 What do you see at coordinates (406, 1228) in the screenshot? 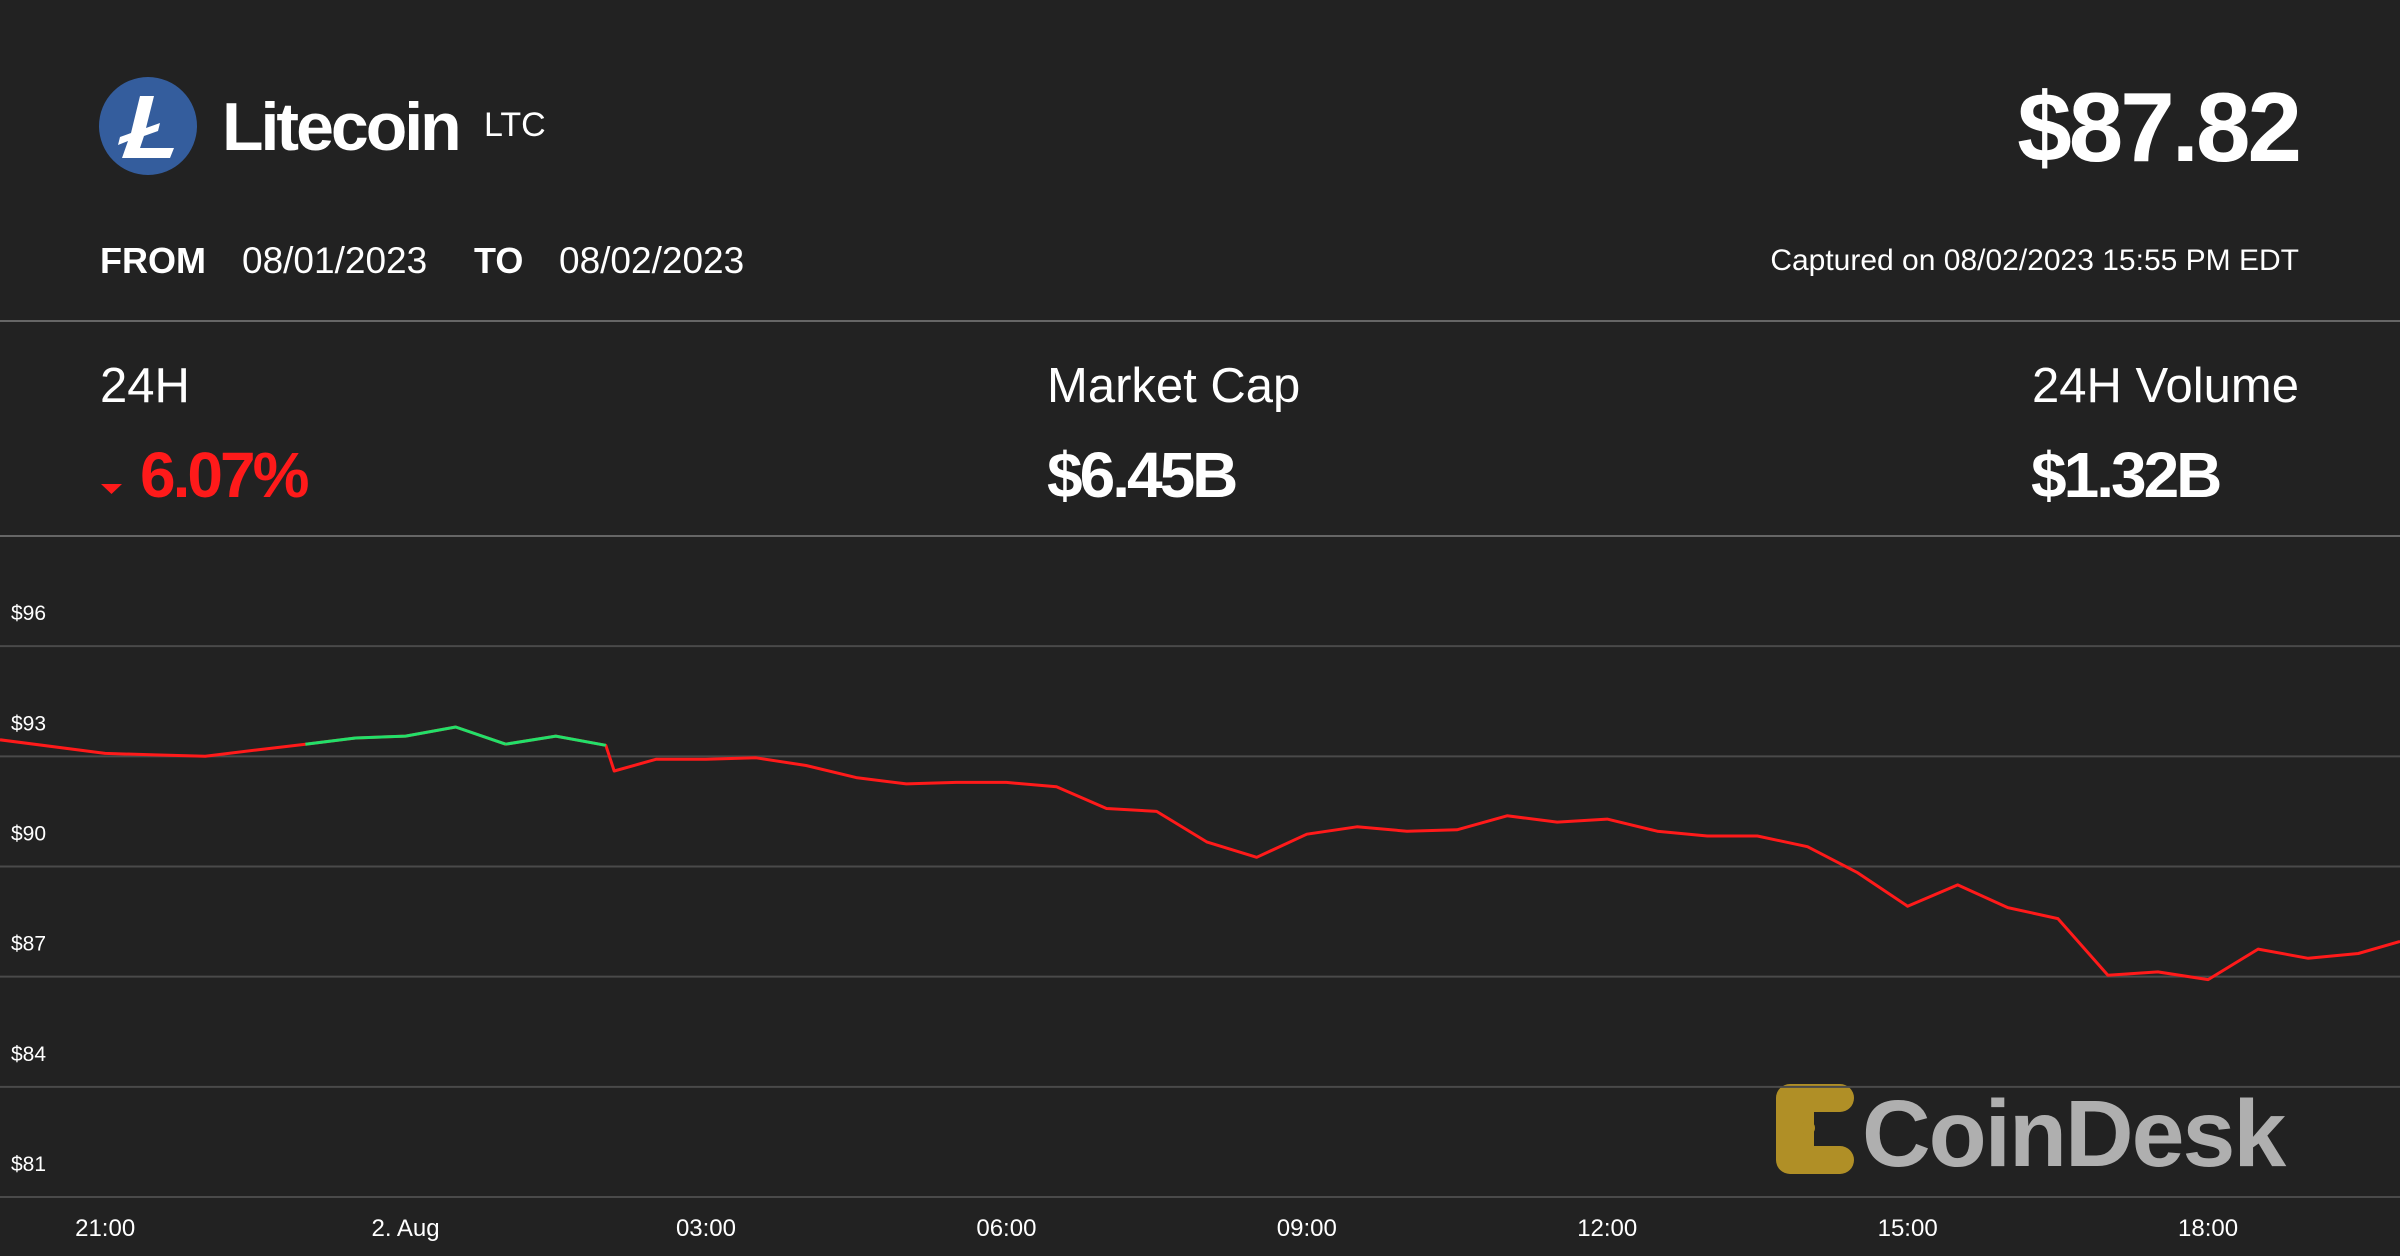
I see `x-tick-label: 2. Aug` at bounding box center [406, 1228].